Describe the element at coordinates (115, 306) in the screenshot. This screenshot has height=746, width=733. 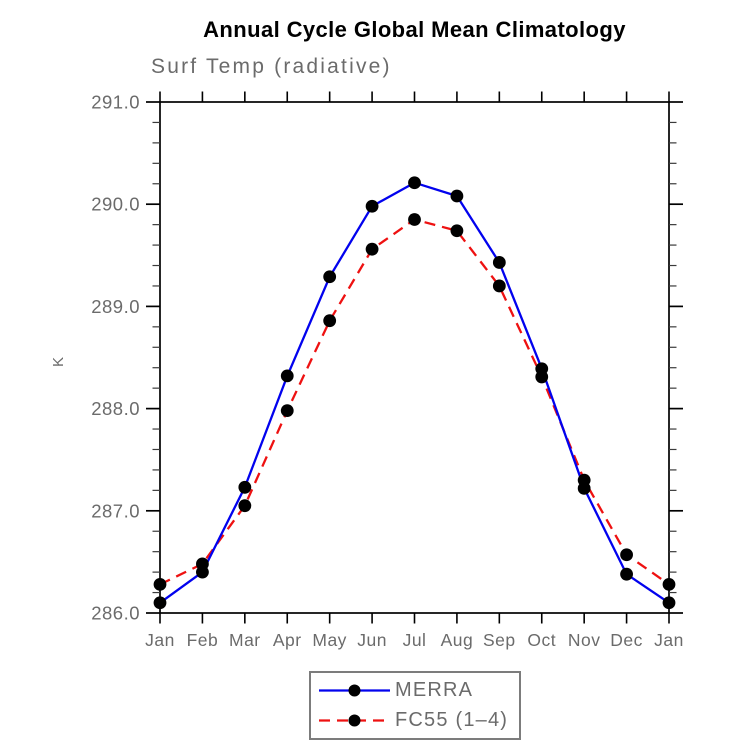
I see `svg-text: 289.0` at that location.